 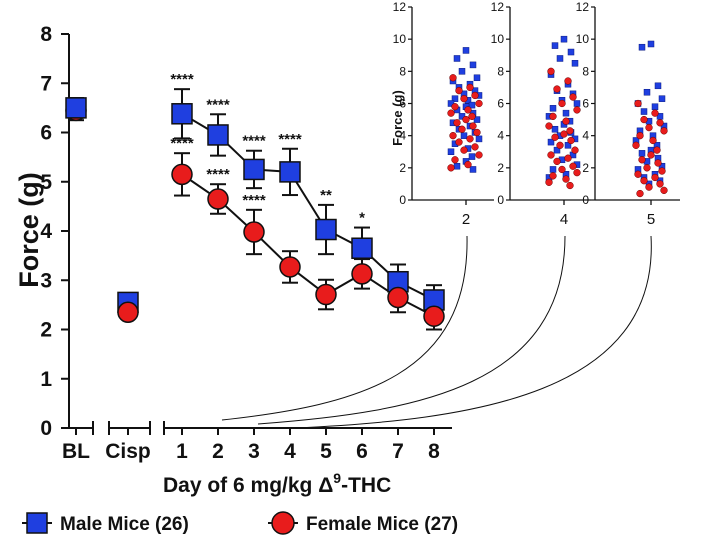 I want to click on inset-y-tick-label: 12, so click(x=498, y=7).